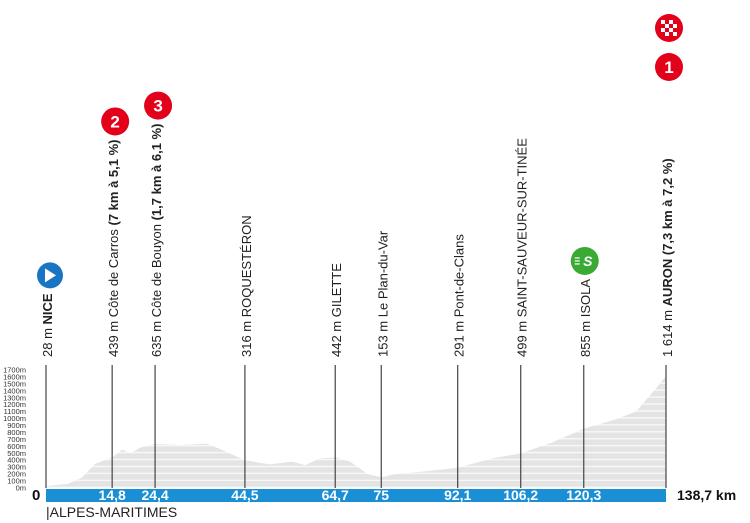  I want to click on waypoint-name: 1 614 m, so click(667, 331).